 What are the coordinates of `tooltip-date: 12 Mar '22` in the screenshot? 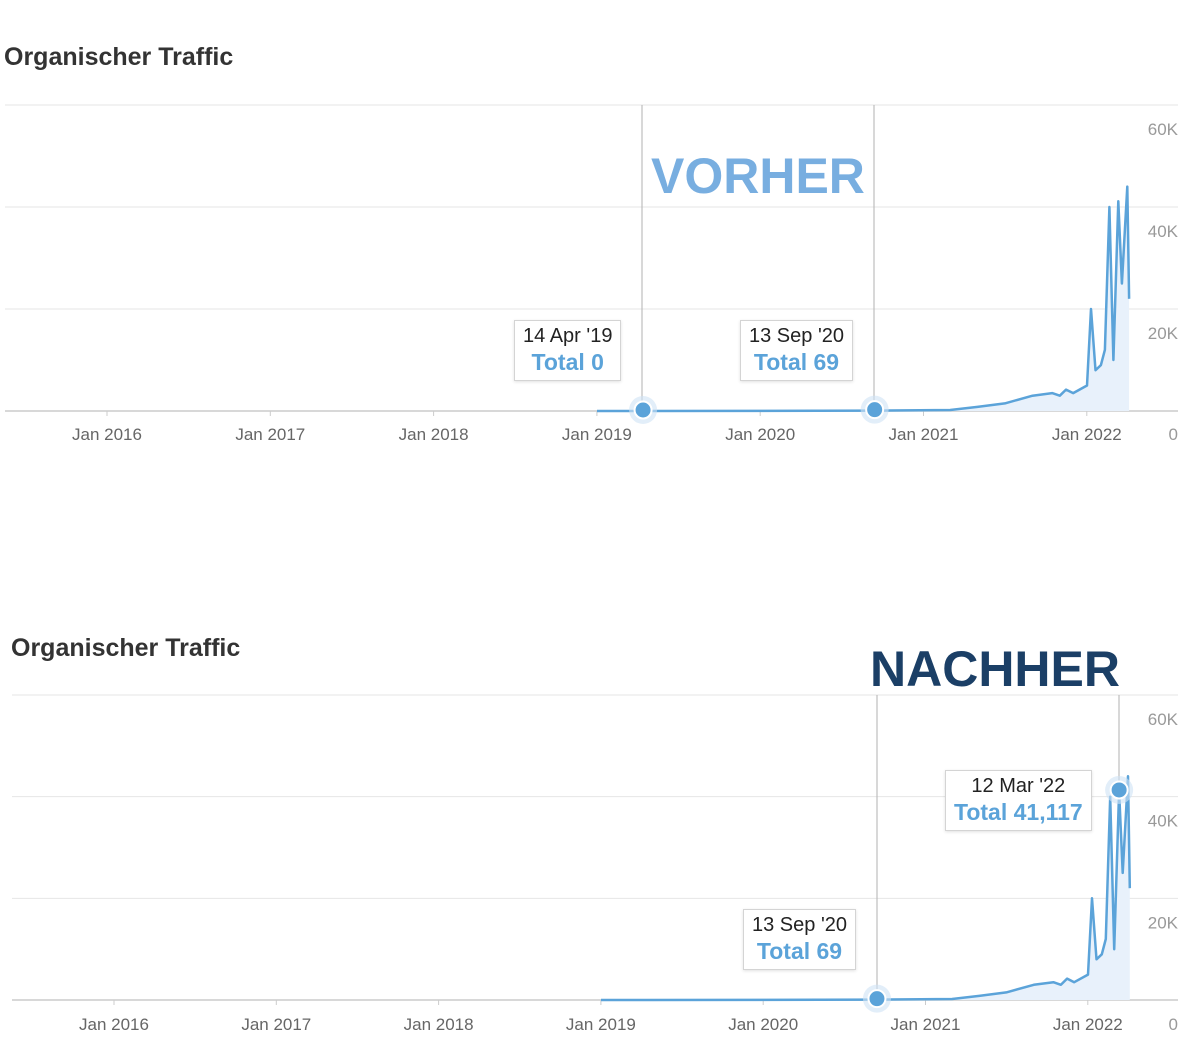 It's located at (1018, 786).